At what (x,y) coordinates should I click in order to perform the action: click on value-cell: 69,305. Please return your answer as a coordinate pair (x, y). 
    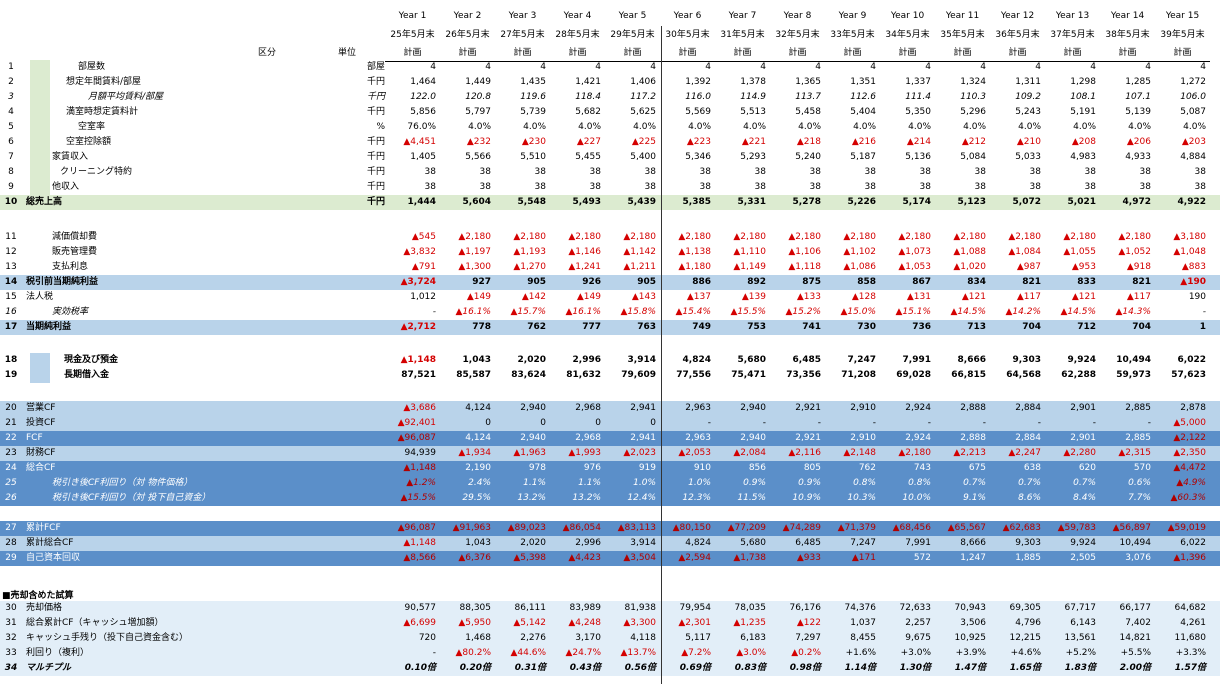
    Looking at the image, I should click on (1025, 608).